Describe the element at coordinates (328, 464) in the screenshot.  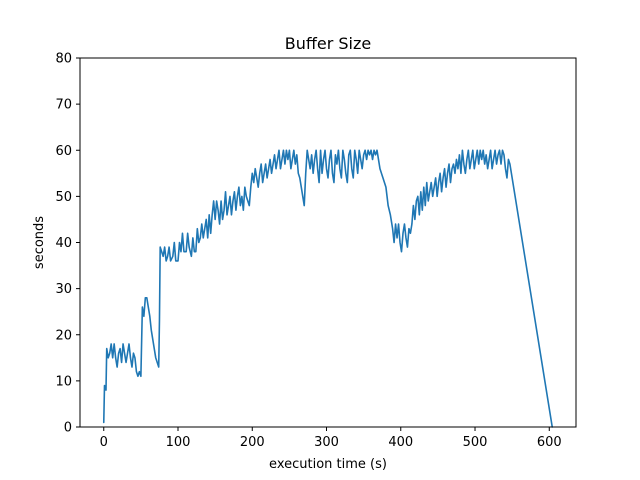
I see `x-axis-label: execution time (s)` at that location.